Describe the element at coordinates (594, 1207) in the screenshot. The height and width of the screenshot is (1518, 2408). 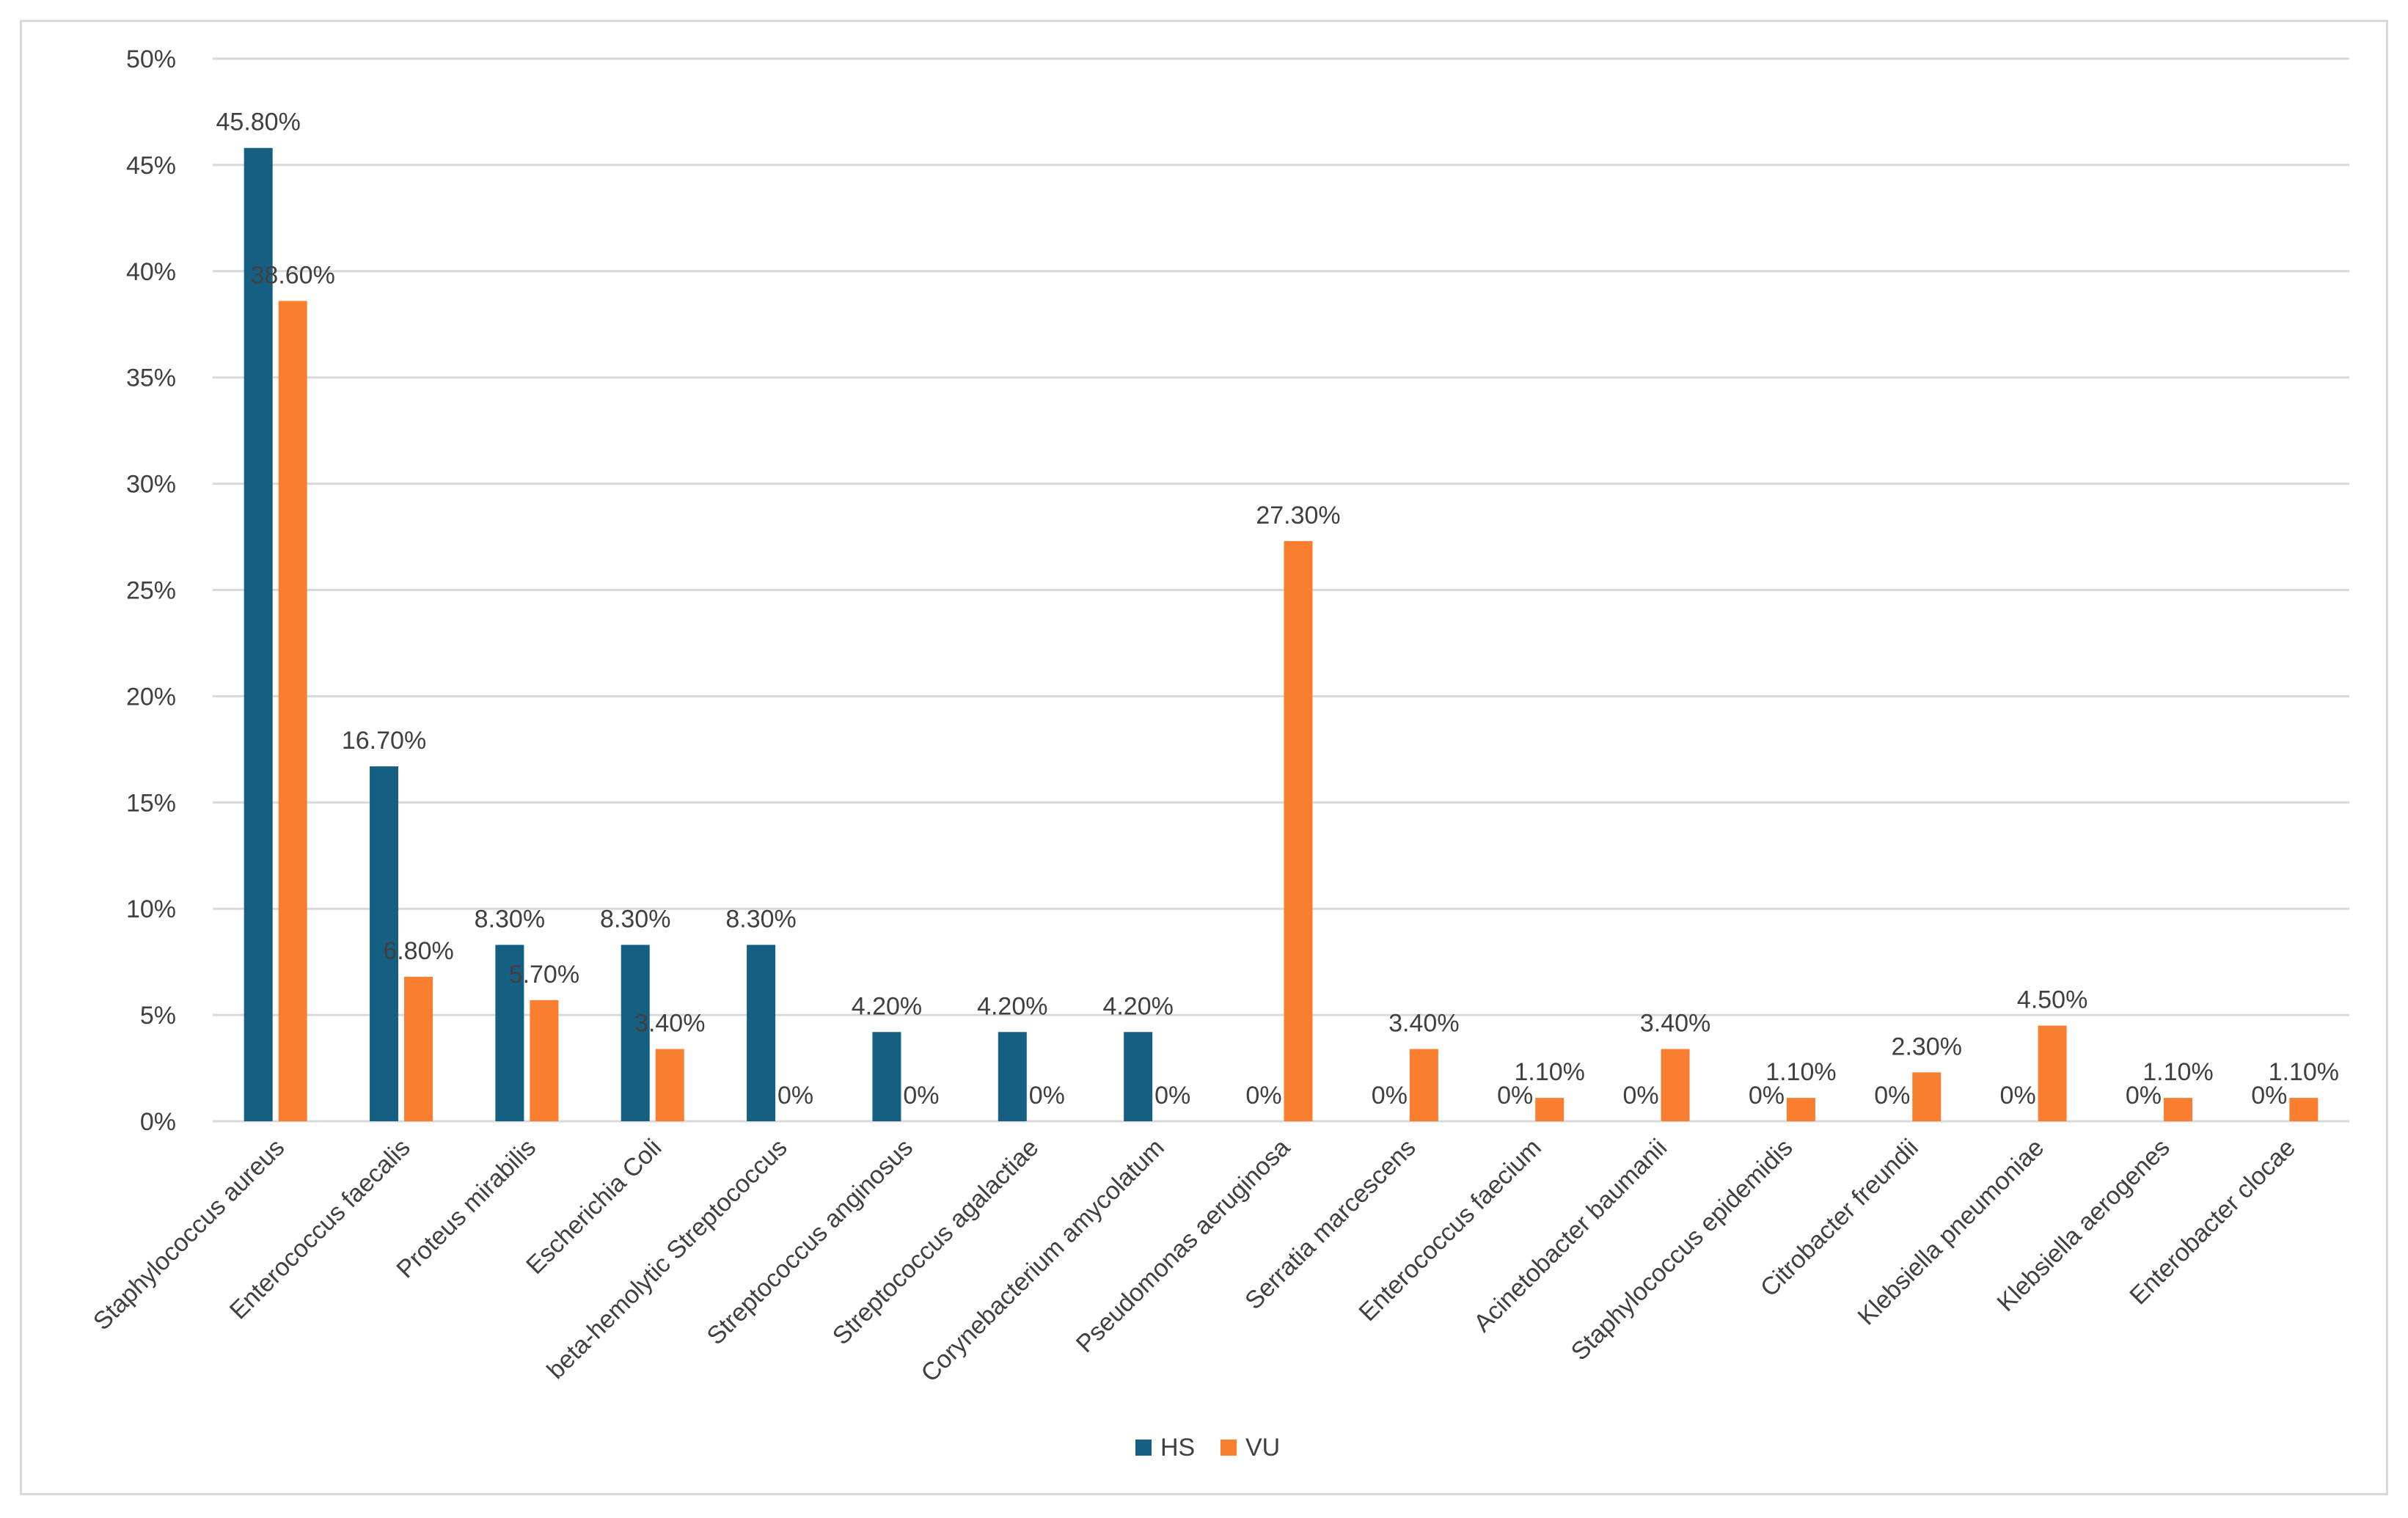
I see `x-category-label: Escherichia Coli` at that location.